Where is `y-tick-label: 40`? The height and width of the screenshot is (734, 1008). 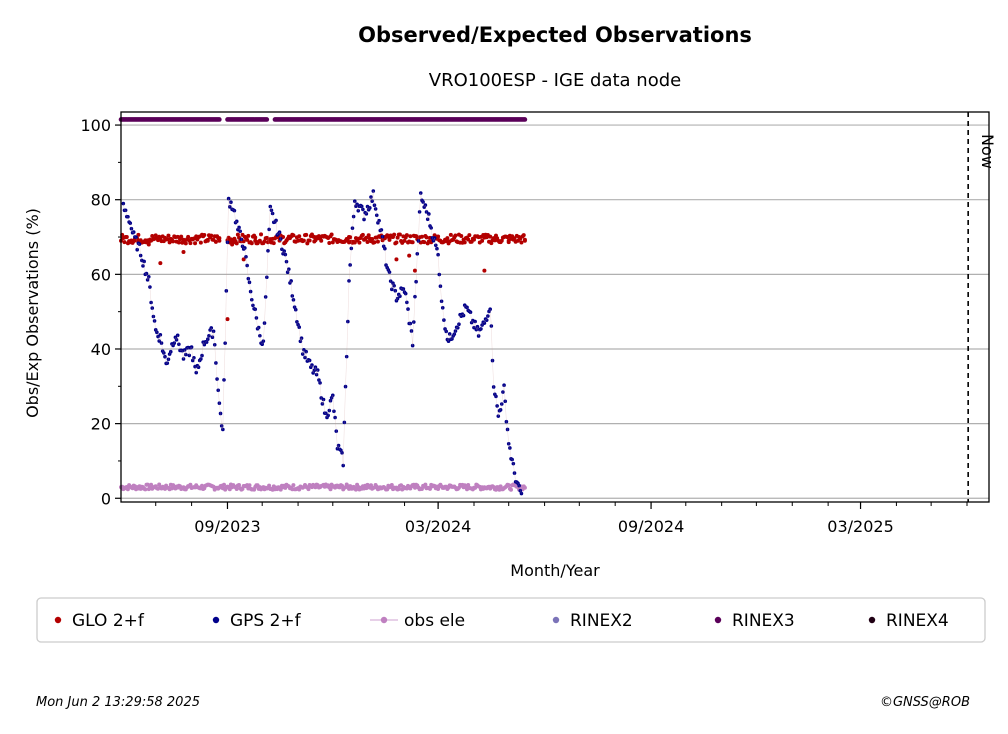 y-tick-label: 40 is located at coordinates (101, 349).